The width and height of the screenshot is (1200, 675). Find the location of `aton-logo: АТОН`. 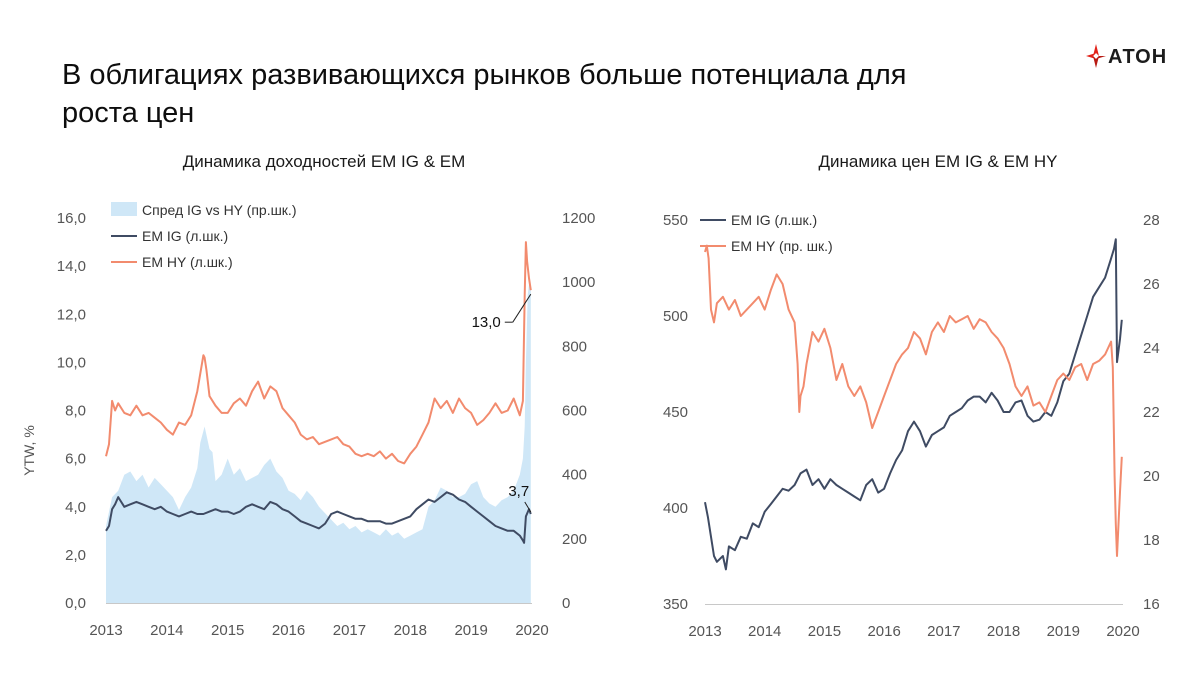

aton-logo: АТОН is located at coordinates (1131, 58).